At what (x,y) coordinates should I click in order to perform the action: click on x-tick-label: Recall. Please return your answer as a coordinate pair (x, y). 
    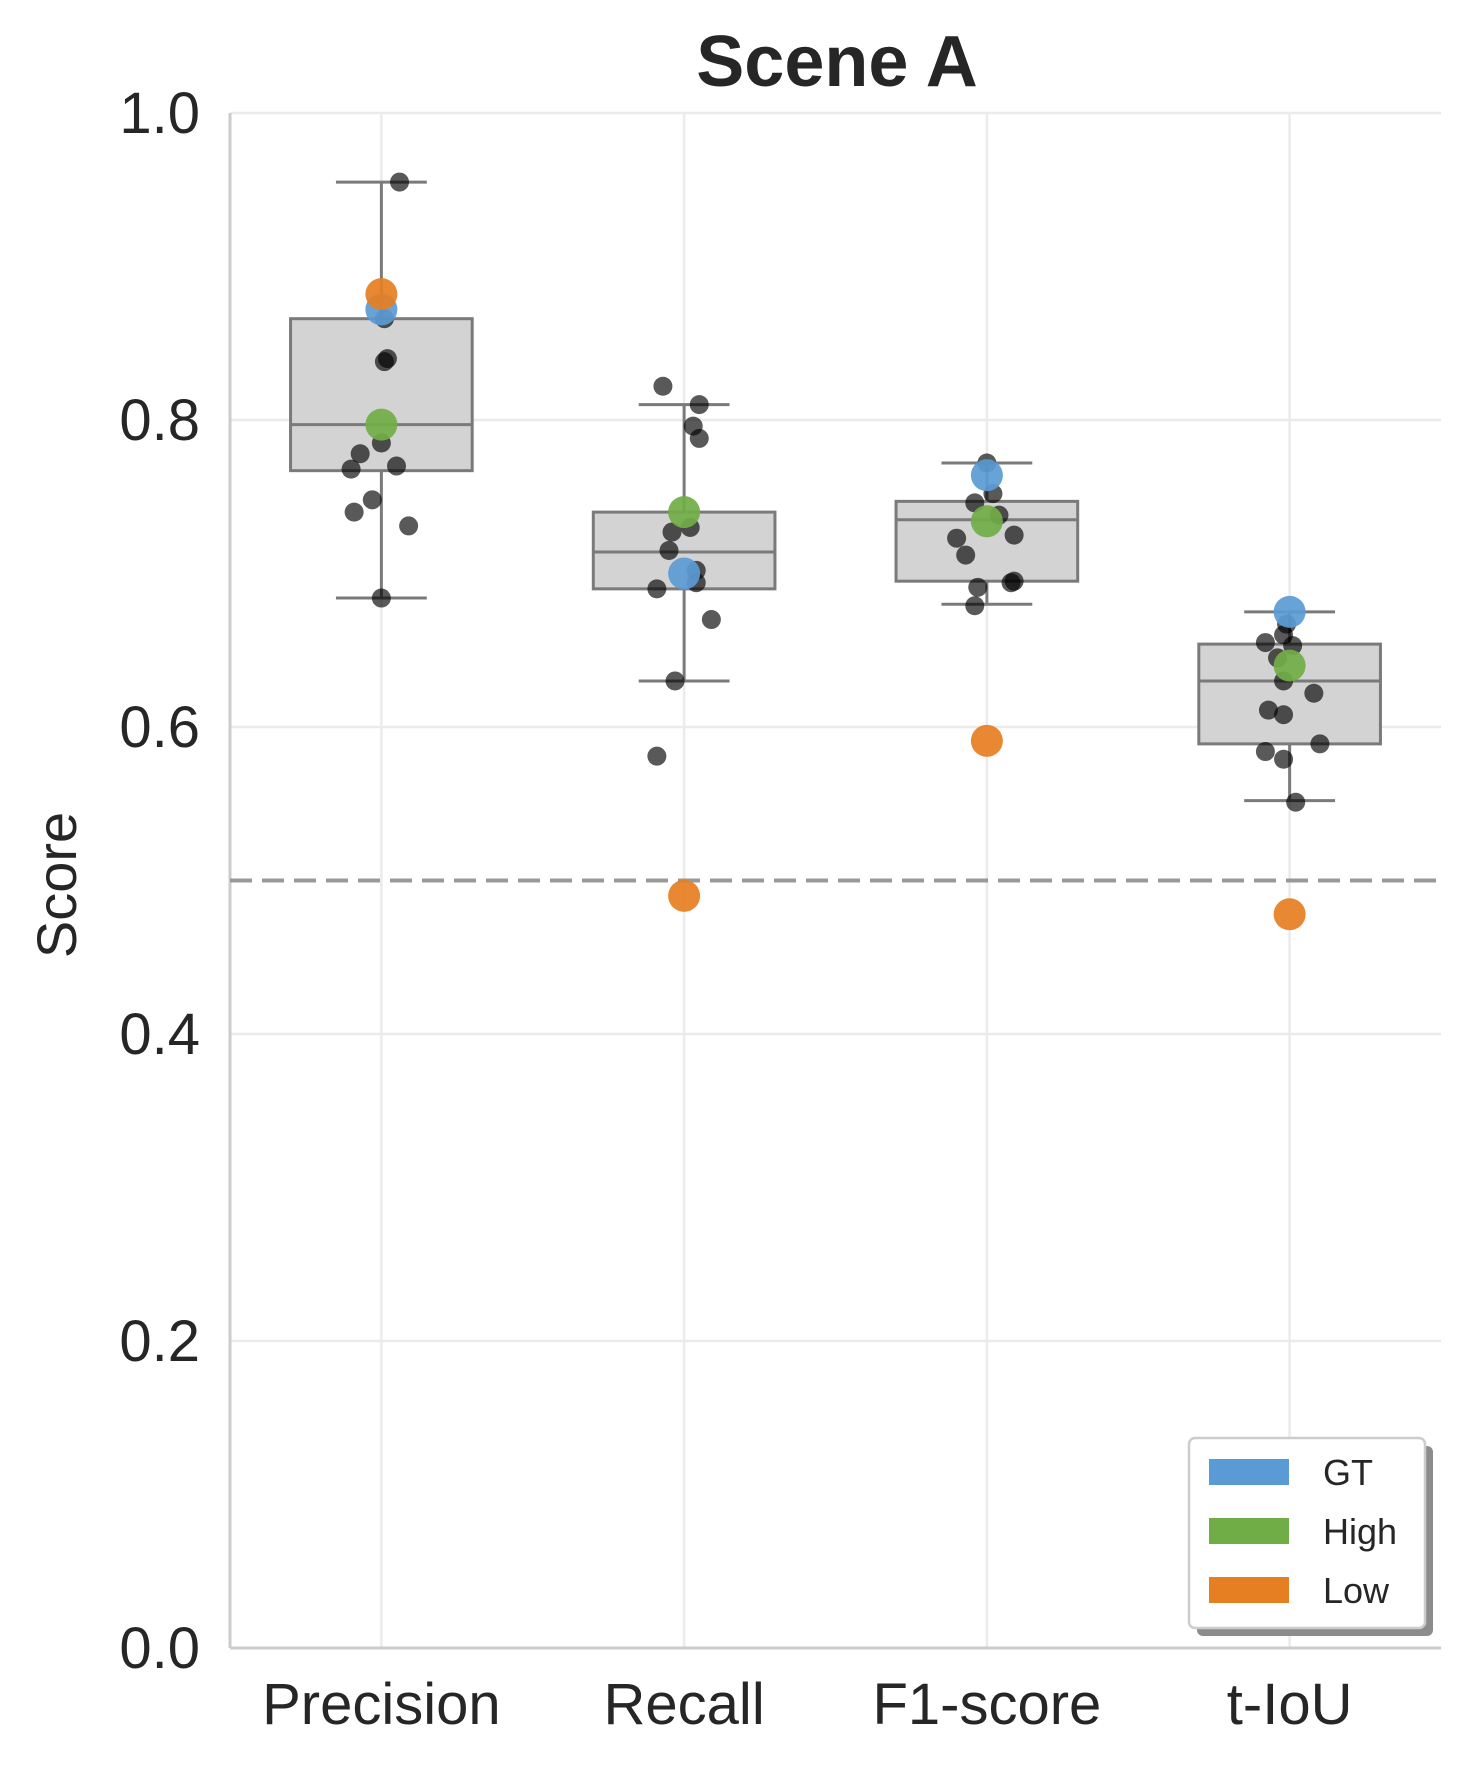
    Looking at the image, I should click on (684, 1704).